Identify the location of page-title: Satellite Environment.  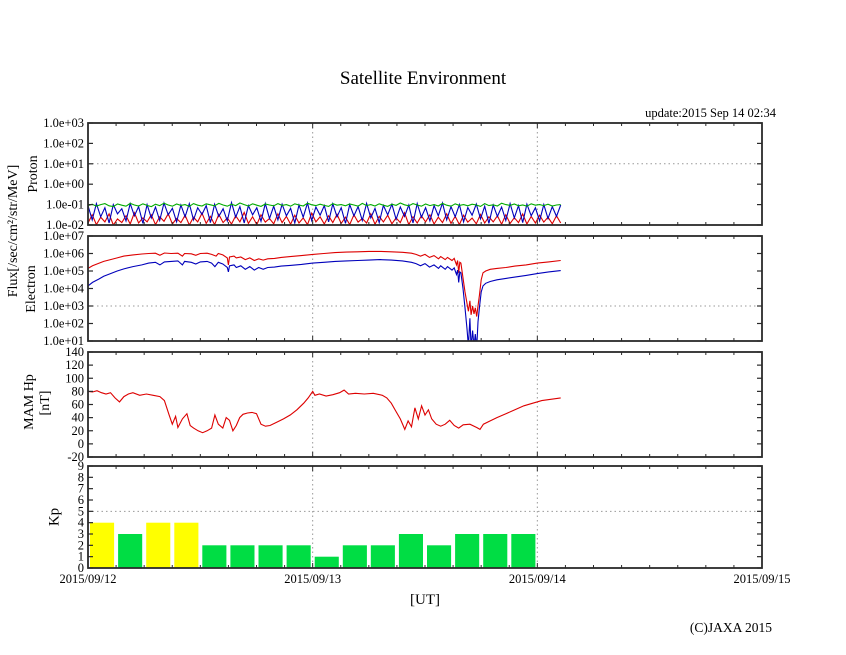
(423, 78).